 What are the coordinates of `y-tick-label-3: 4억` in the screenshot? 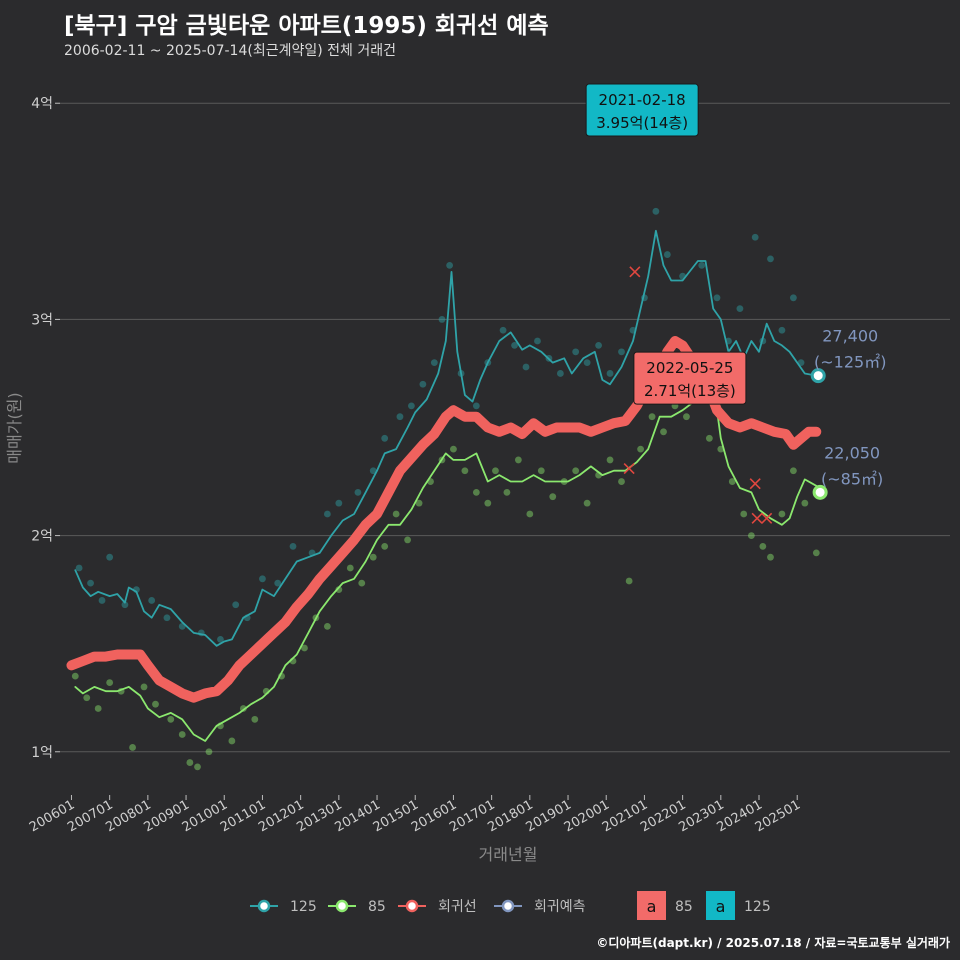 It's located at (42, 104).